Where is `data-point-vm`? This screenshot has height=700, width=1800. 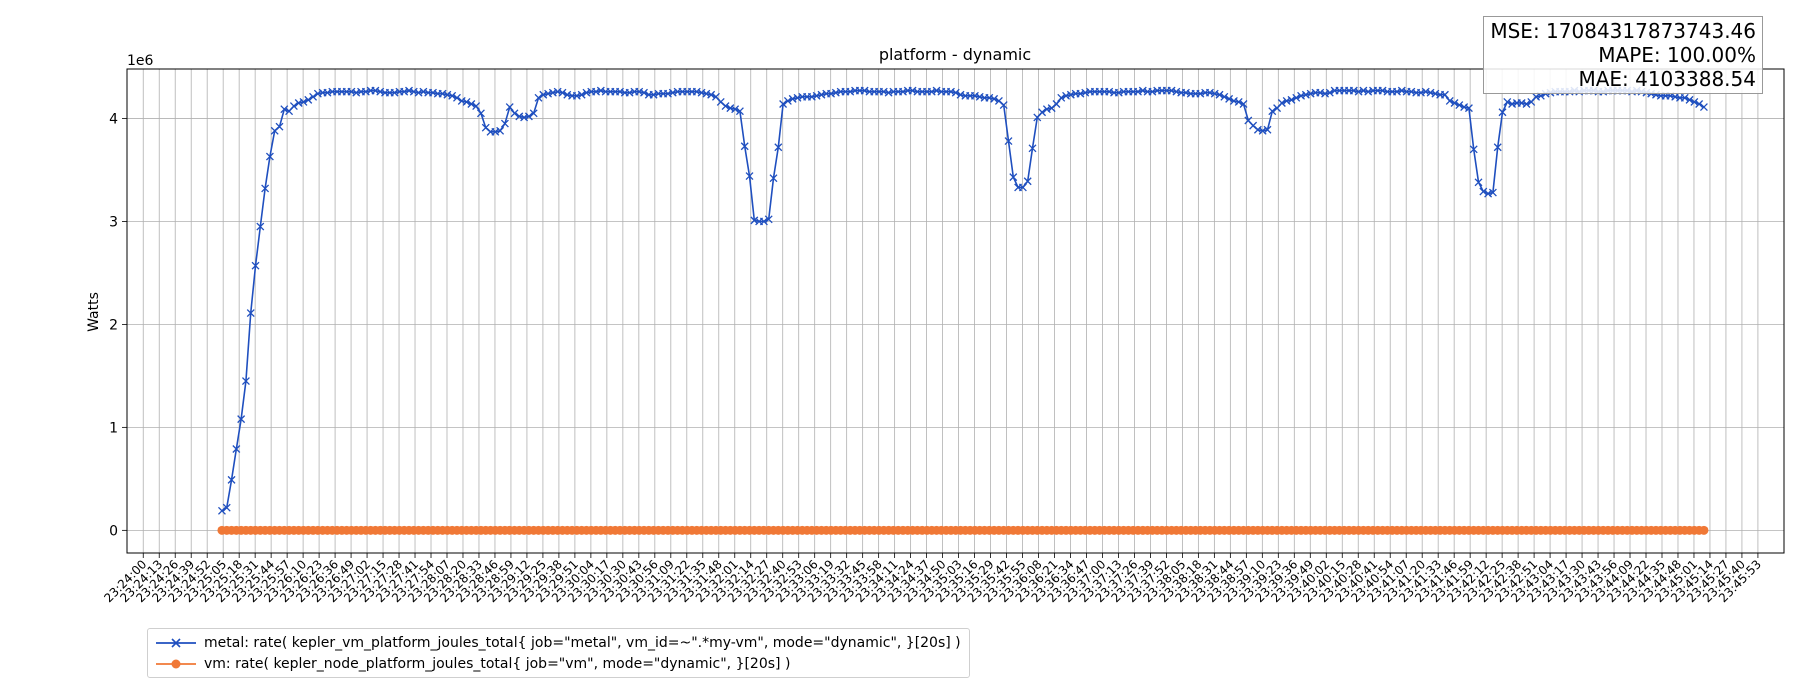 data-point-vm is located at coordinates (1704, 530).